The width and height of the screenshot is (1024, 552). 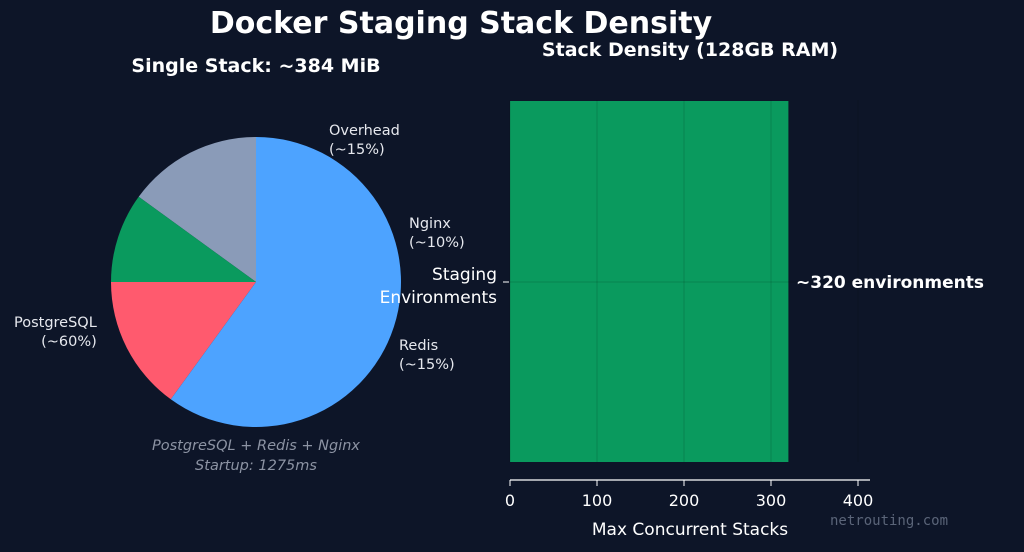 I want to click on pie-label-nginx: Nginx (~10%), so click(x=437, y=233).